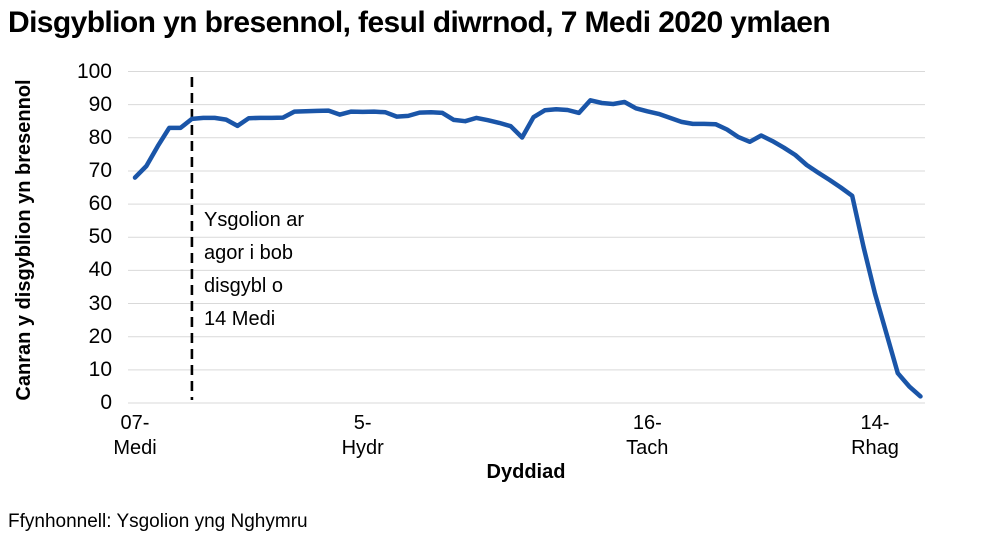  What do you see at coordinates (100, 303) in the screenshot?
I see `y-tick-label: 30` at bounding box center [100, 303].